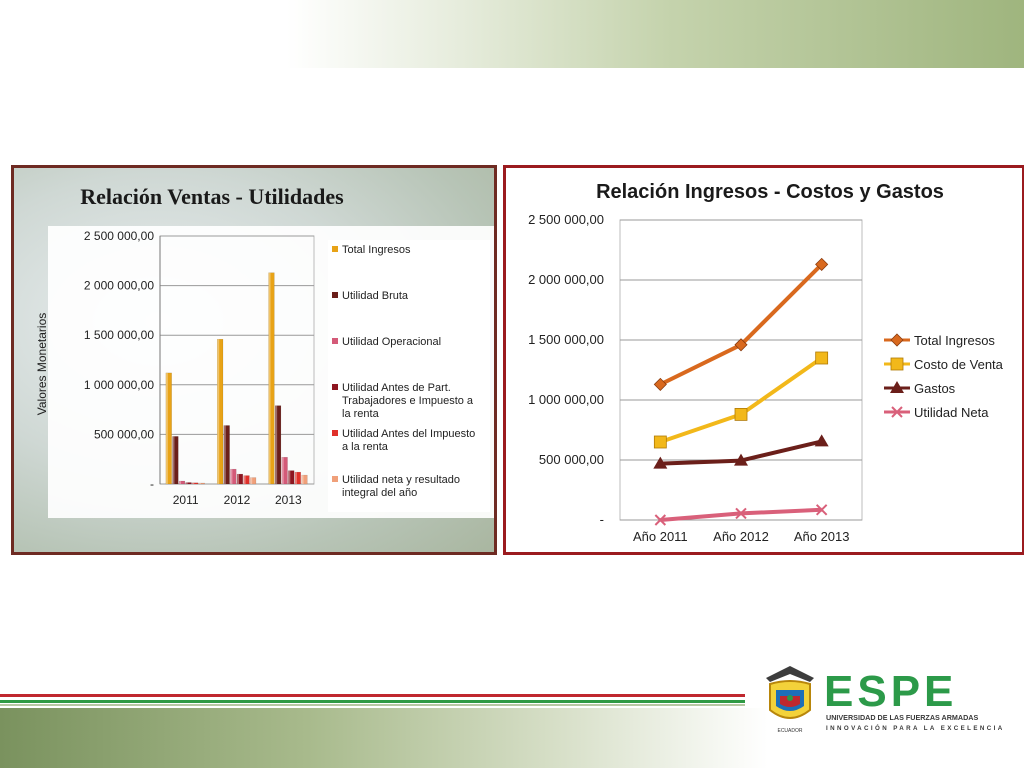 The width and height of the screenshot is (1024, 768). I want to click on bar-6-2011, so click(201, 483).